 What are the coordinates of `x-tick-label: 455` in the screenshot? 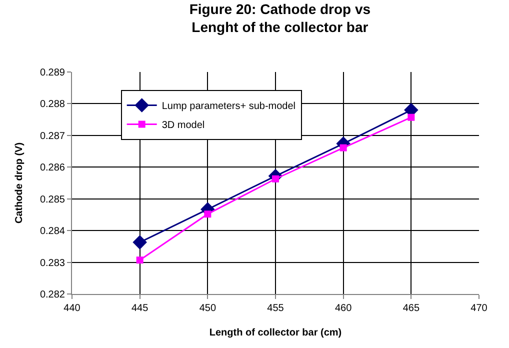 It's located at (275, 308).